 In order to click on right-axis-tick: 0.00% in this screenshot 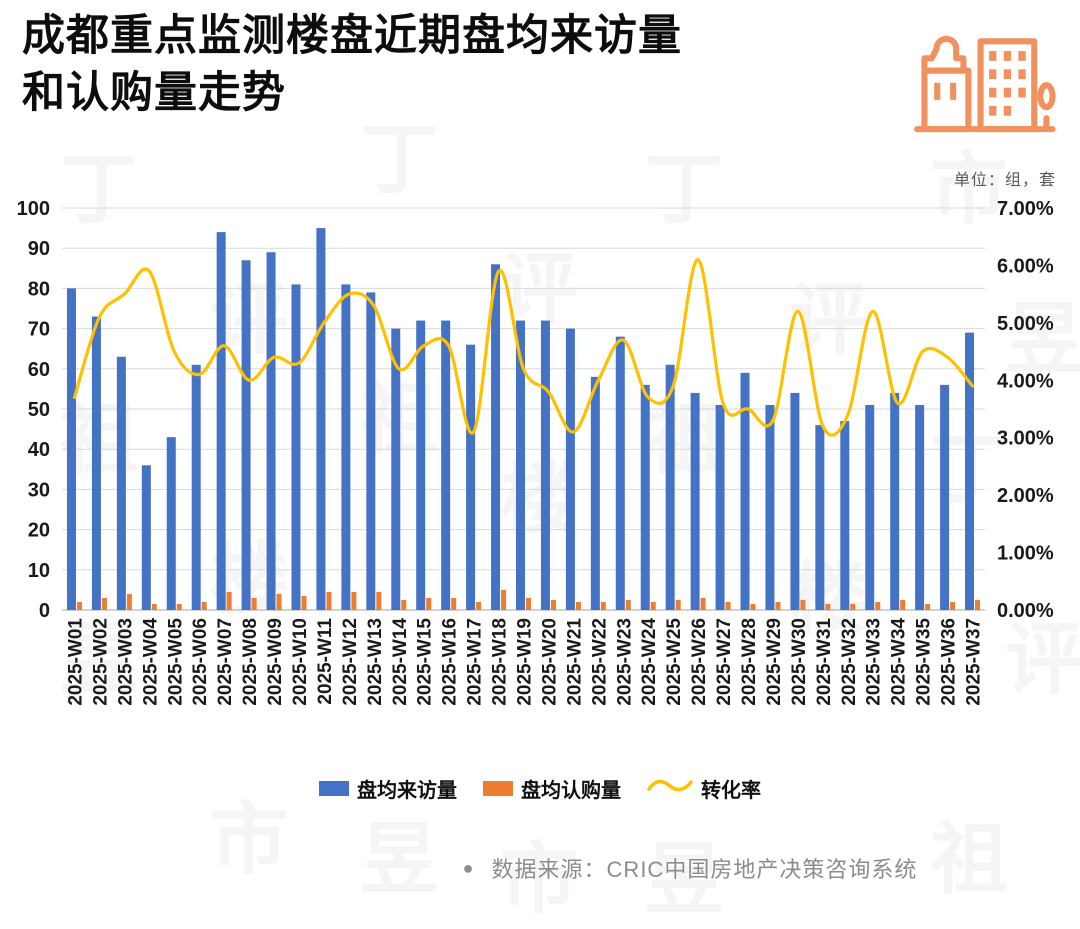, I will do `click(1025, 611)`.